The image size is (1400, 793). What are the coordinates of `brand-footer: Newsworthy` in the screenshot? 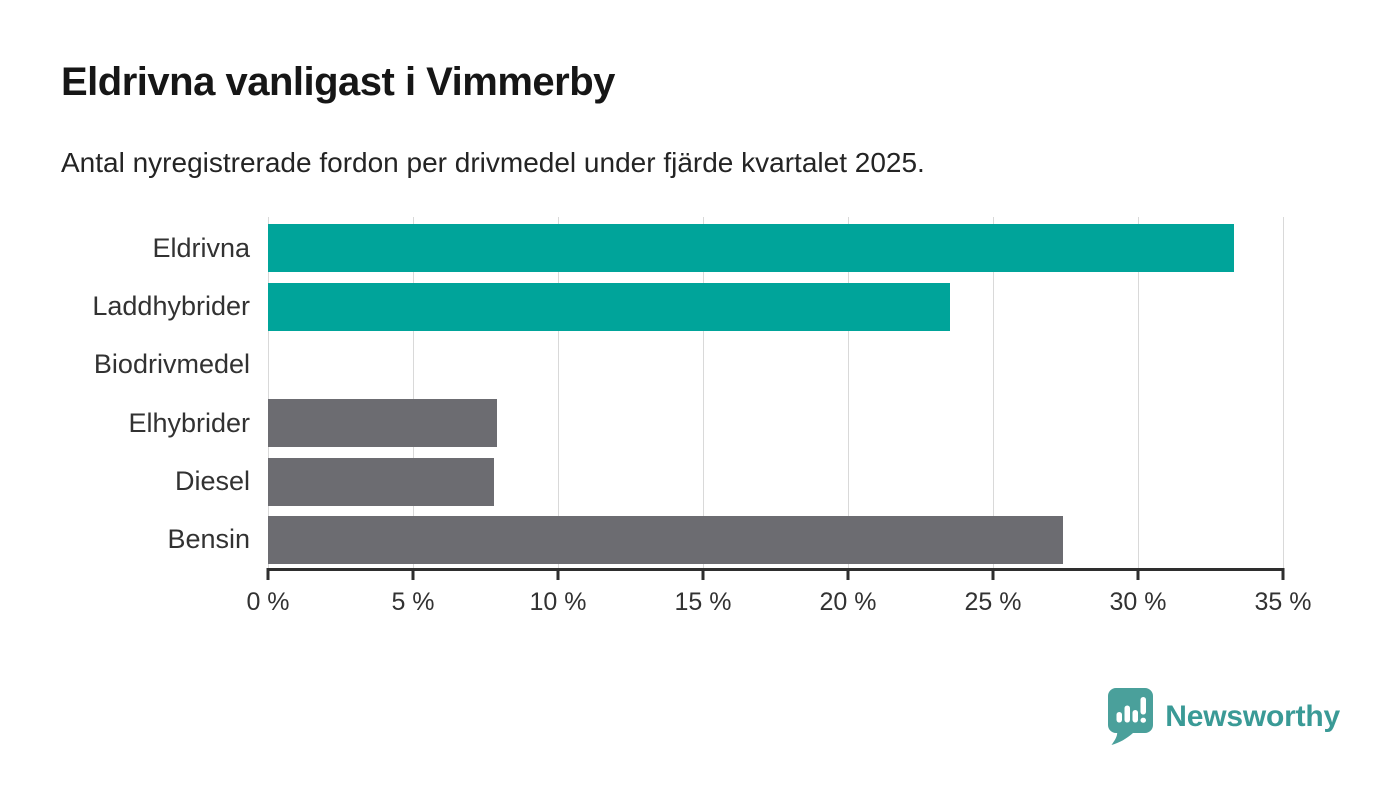 It's located at (1223, 716).